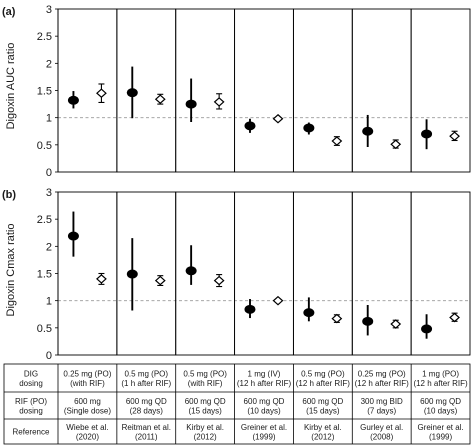 The width and height of the screenshot is (474, 445). Describe the element at coordinates (381, 410) in the screenshot. I see `table-cell-rif-dosing: (7 days)` at that location.